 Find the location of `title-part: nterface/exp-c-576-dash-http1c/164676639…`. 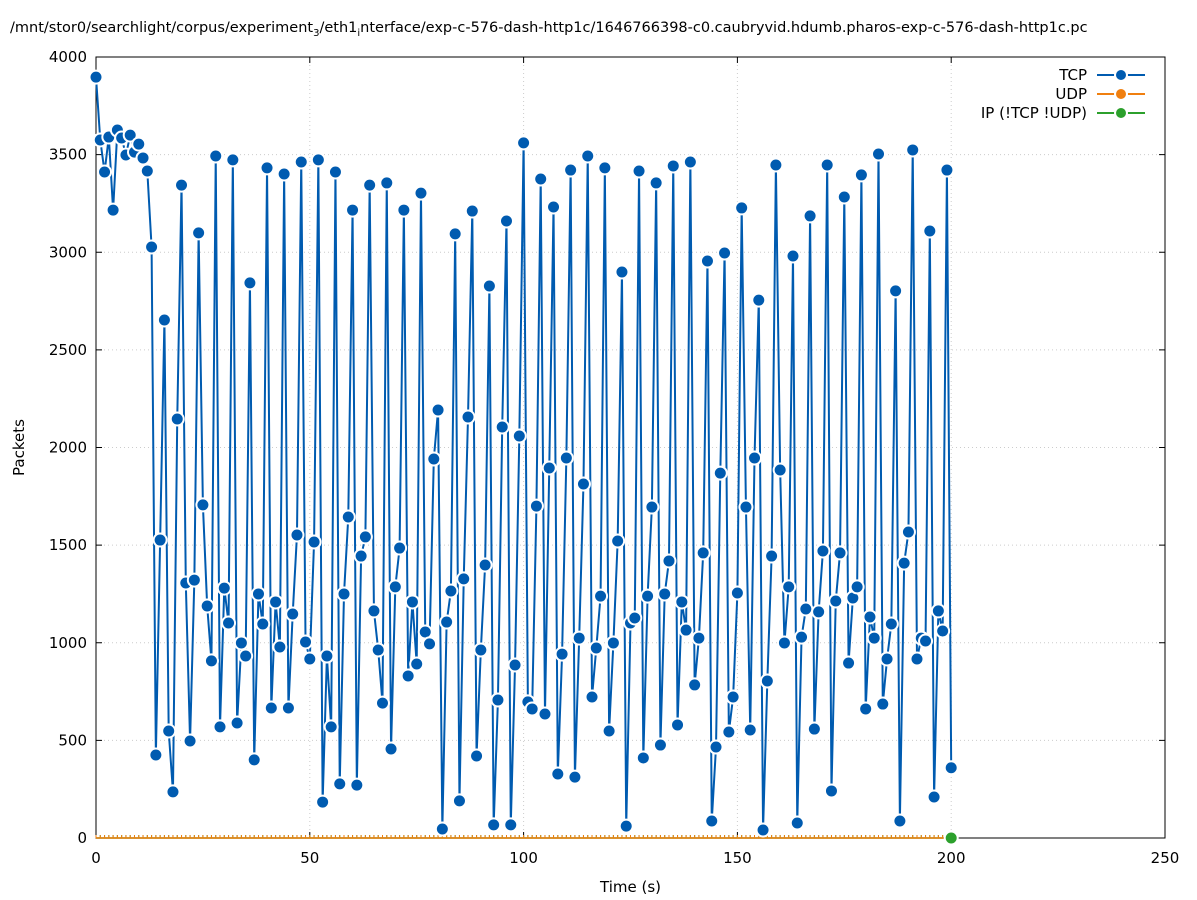

title-part: nterface/exp-c-576-dash-http1c/164676639… is located at coordinates (724, 28).